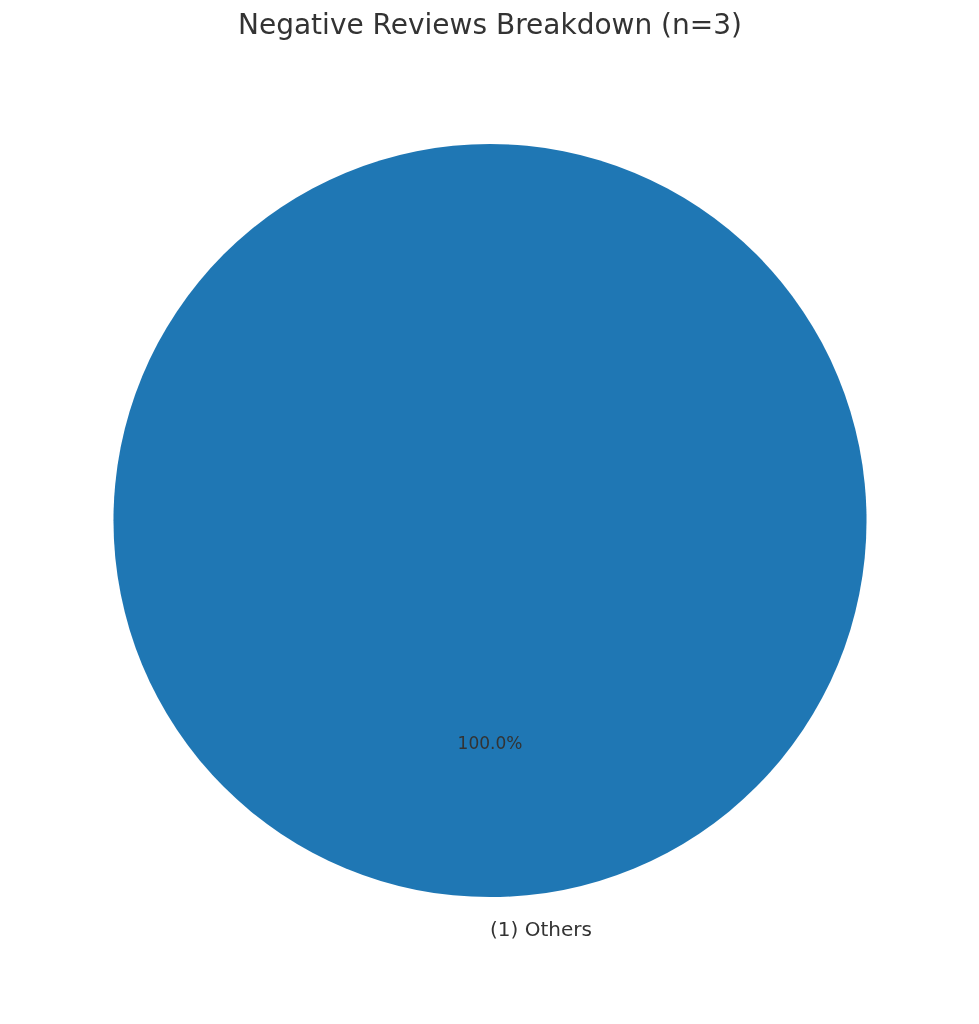 This screenshot has height=1024, width=979. What do you see at coordinates (541, 928) in the screenshot?
I see `slice-label: (1) Others` at bounding box center [541, 928].